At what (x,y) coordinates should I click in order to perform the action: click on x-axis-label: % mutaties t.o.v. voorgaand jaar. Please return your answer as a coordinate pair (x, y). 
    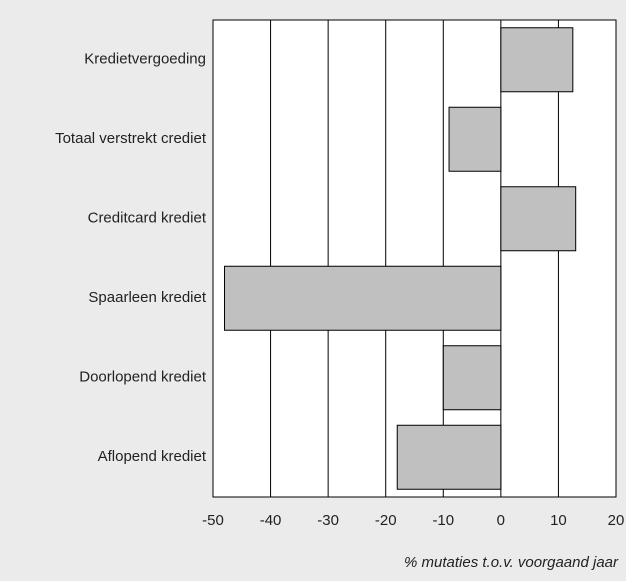
    Looking at the image, I should click on (511, 562).